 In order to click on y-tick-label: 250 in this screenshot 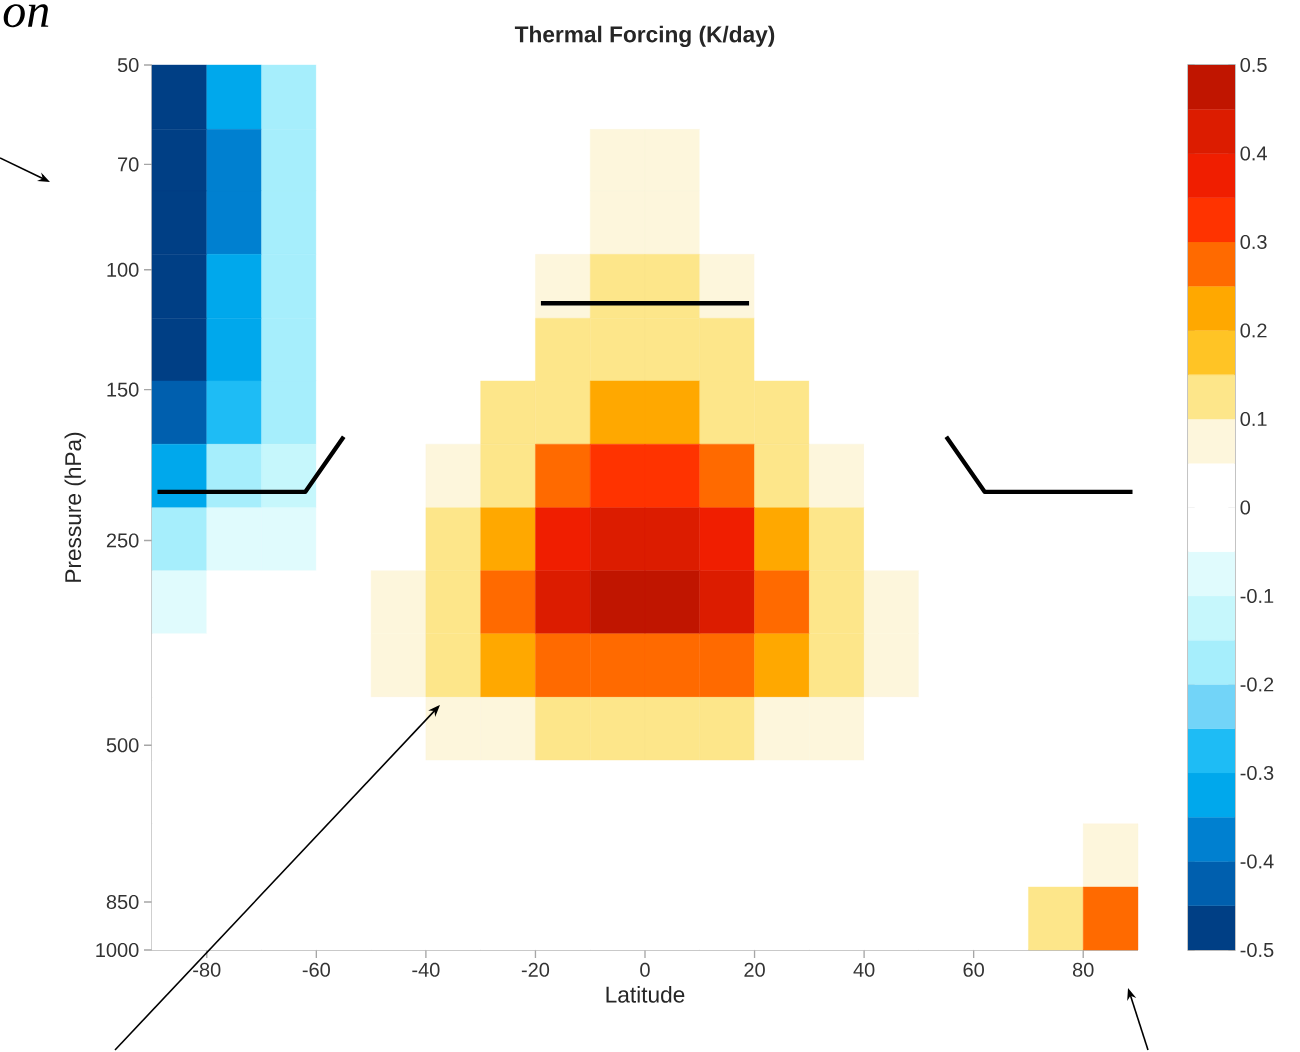, I will do `click(122, 540)`.